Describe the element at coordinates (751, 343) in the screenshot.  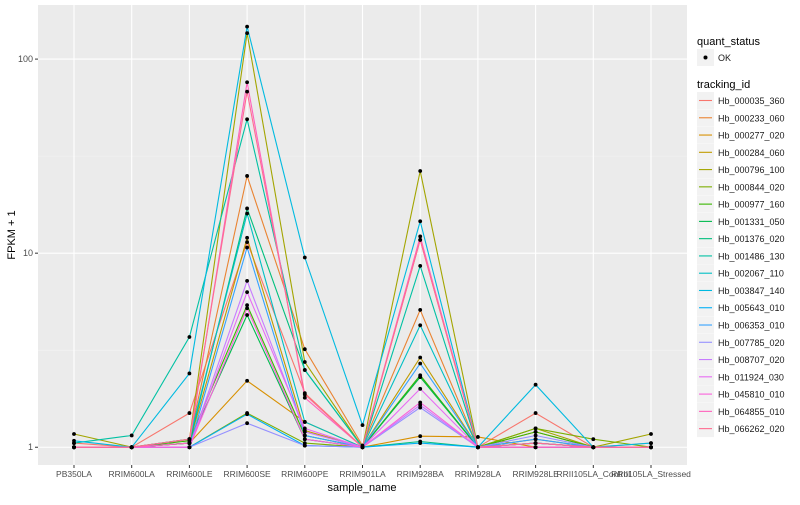
I see `legend-label: Hb_007785_020` at that location.